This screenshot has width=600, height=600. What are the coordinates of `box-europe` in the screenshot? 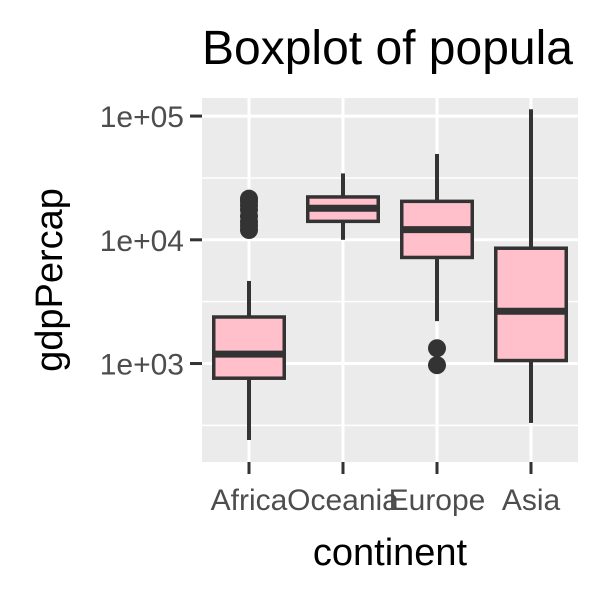 It's located at (437, 264).